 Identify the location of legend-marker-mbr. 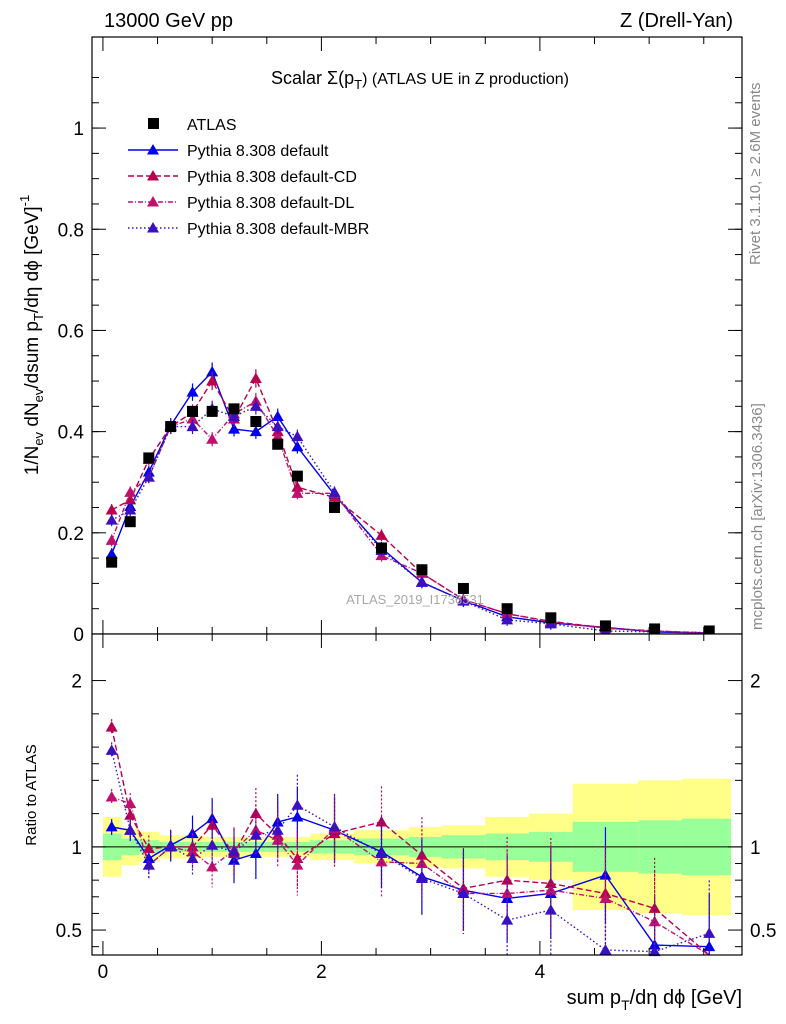
(153, 227).